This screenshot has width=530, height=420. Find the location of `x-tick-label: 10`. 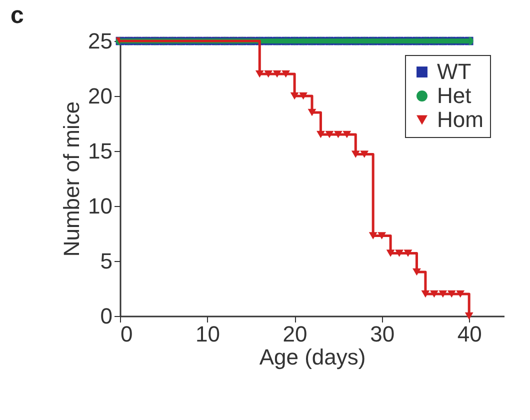

x-tick-label: 10 is located at coordinates (208, 334).